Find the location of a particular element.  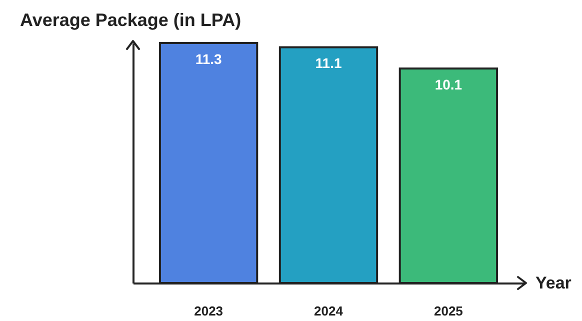

x-tick-label: 2025 is located at coordinates (448, 311).